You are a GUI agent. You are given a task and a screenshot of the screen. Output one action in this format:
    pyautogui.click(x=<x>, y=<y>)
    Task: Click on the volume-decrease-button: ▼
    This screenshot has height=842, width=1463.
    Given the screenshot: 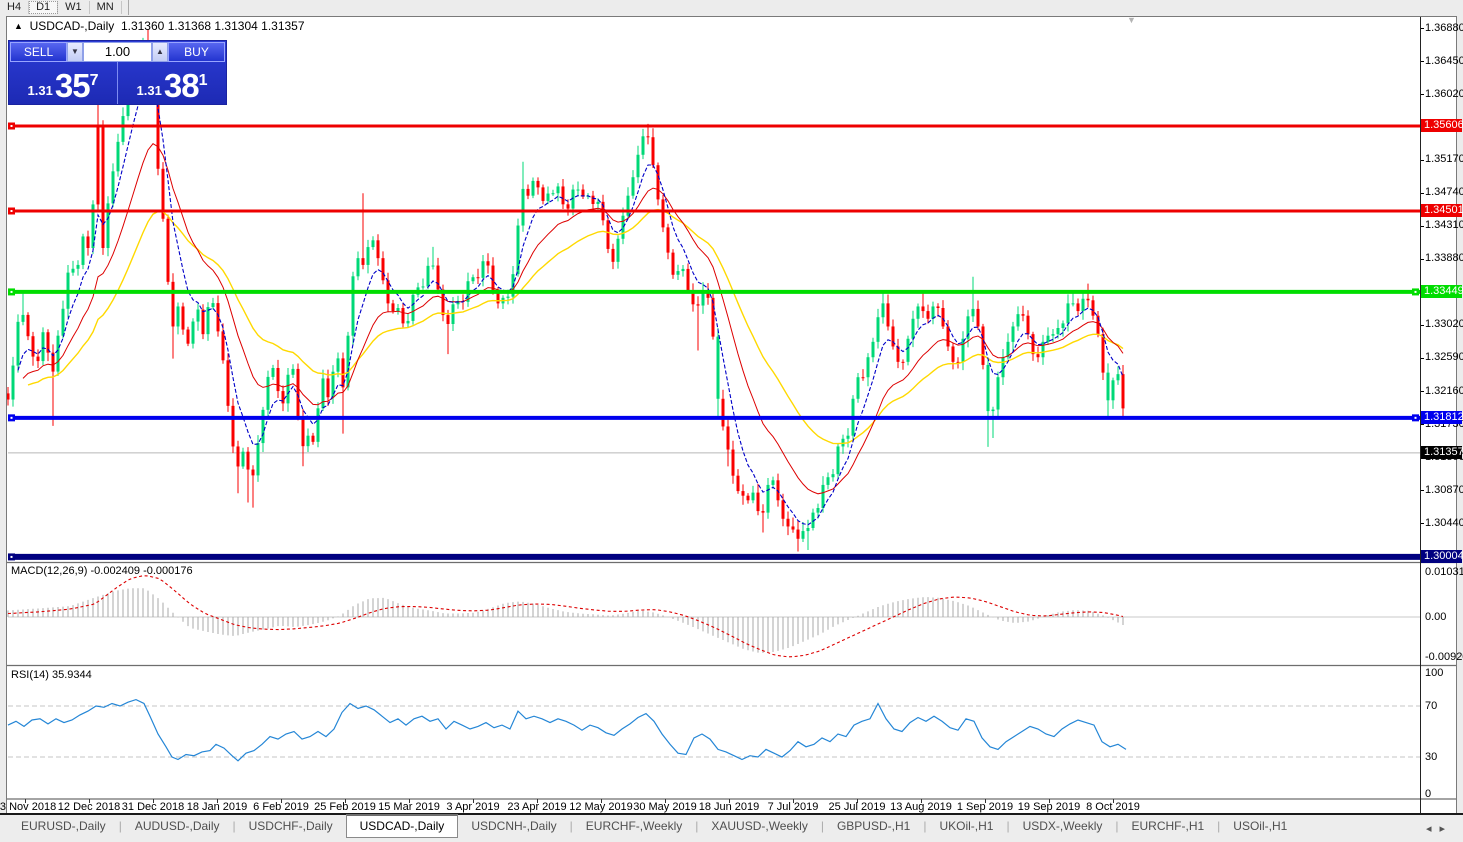 What is the action you would take?
    pyautogui.click(x=75, y=52)
    